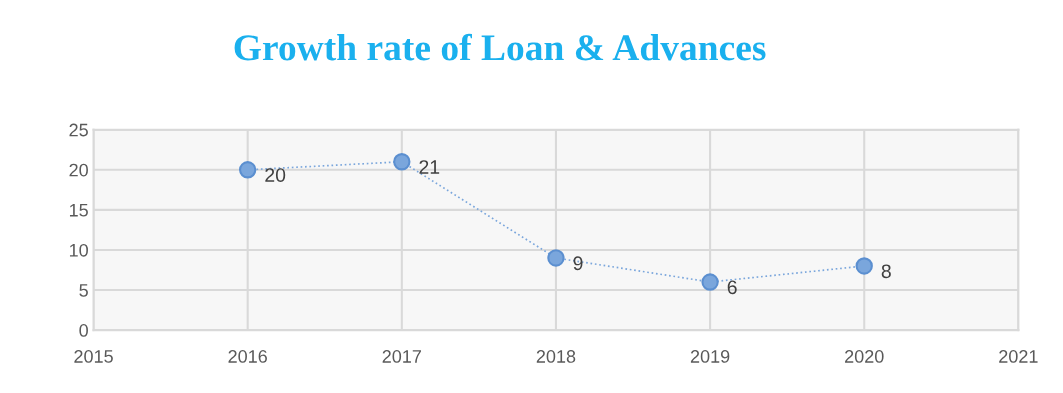 This screenshot has width=1063, height=393. Describe the element at coordinates (886, 271) in the screenshot. I see `data-label: 8` at that location.